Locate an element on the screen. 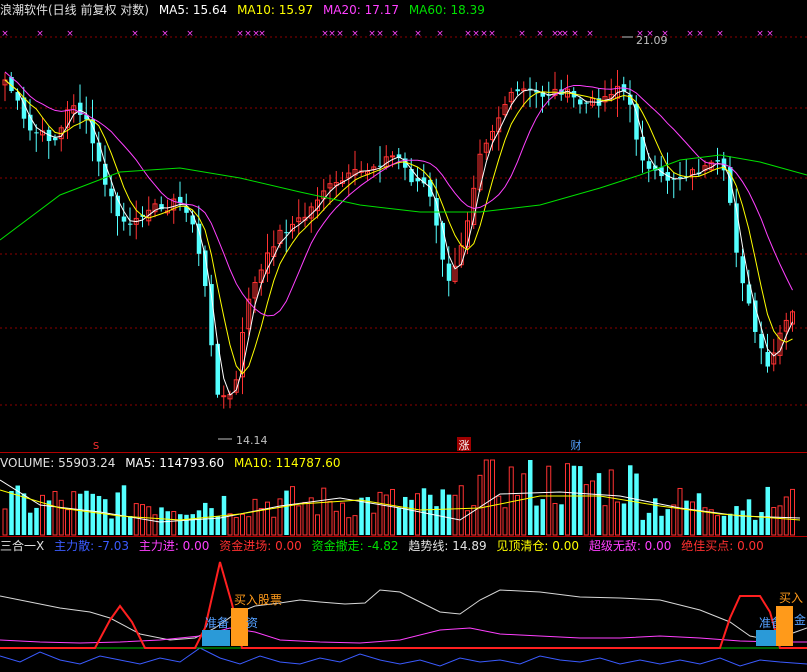  ind-zhulijin: 主力进: 0.00 is located at coordinates (174, 546).